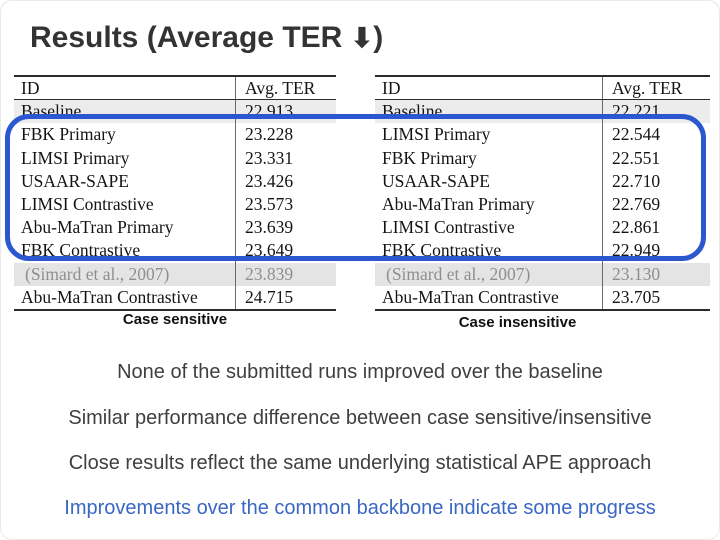  I want to click on table-row: Abu-MaTran Contrastive 23.705, so click(542, 297).